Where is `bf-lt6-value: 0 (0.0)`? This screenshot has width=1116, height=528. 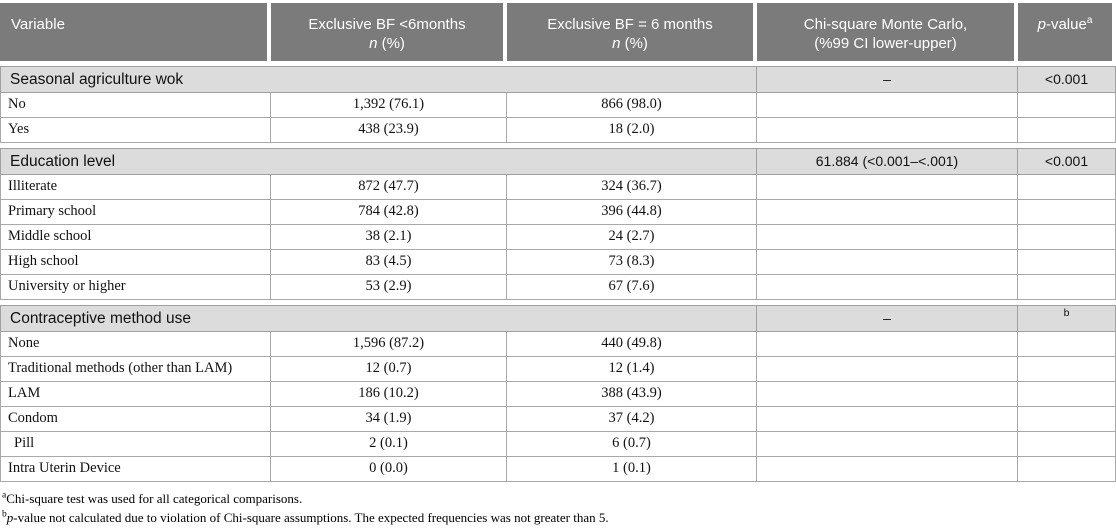
bf-lt6-value: 0 (0.0) is located at coordinates (389, 469).